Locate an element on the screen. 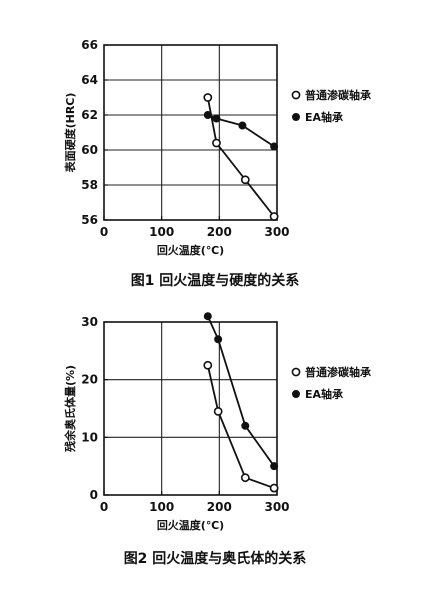 This screenshot has width=430, height=596. y-tick-label: 60 is located at coordinates (89, 150).